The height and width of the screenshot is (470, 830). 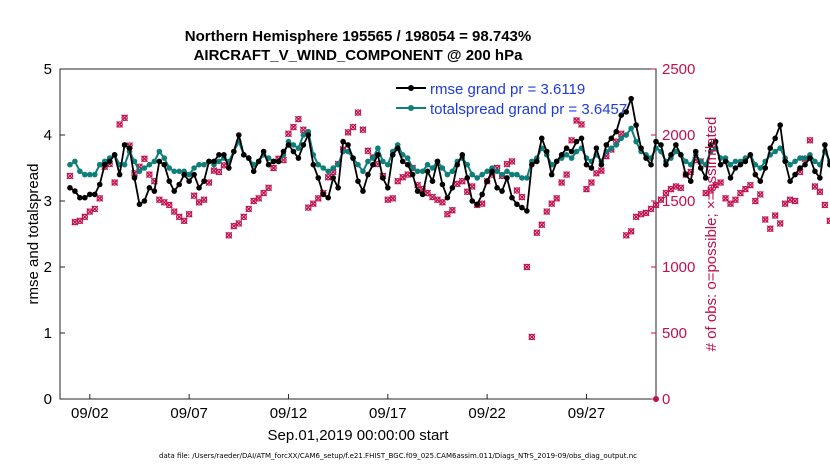 What do you see at coordinates (711, 234) in the screenshot?
I see `right-axis-label: # of obs: o=possible; ×=assimilated` at bounding box center [711, 234].